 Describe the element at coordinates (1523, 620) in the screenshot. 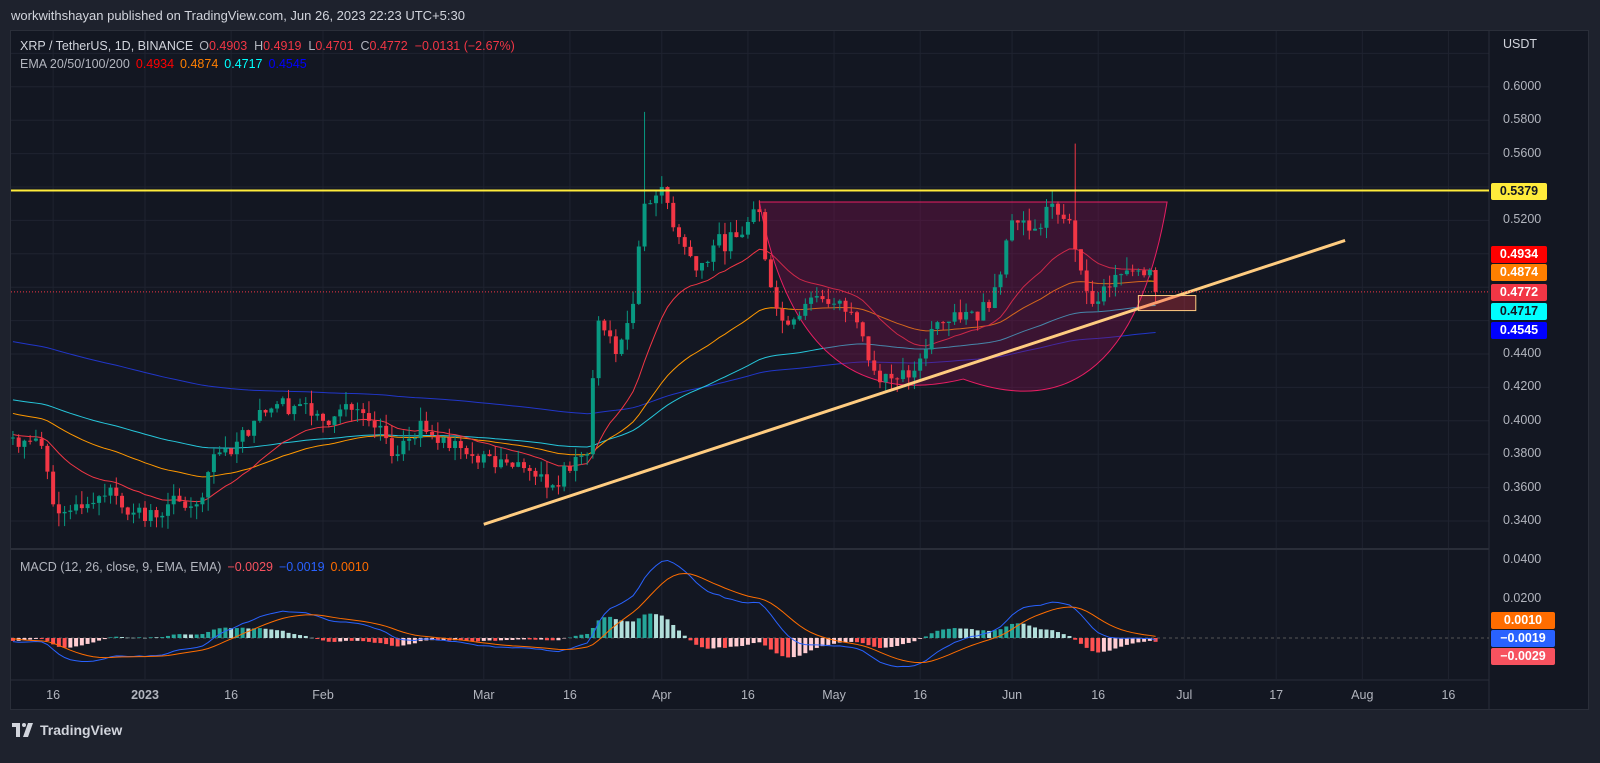

I see `macd-value-label: 0.0010` at that location.